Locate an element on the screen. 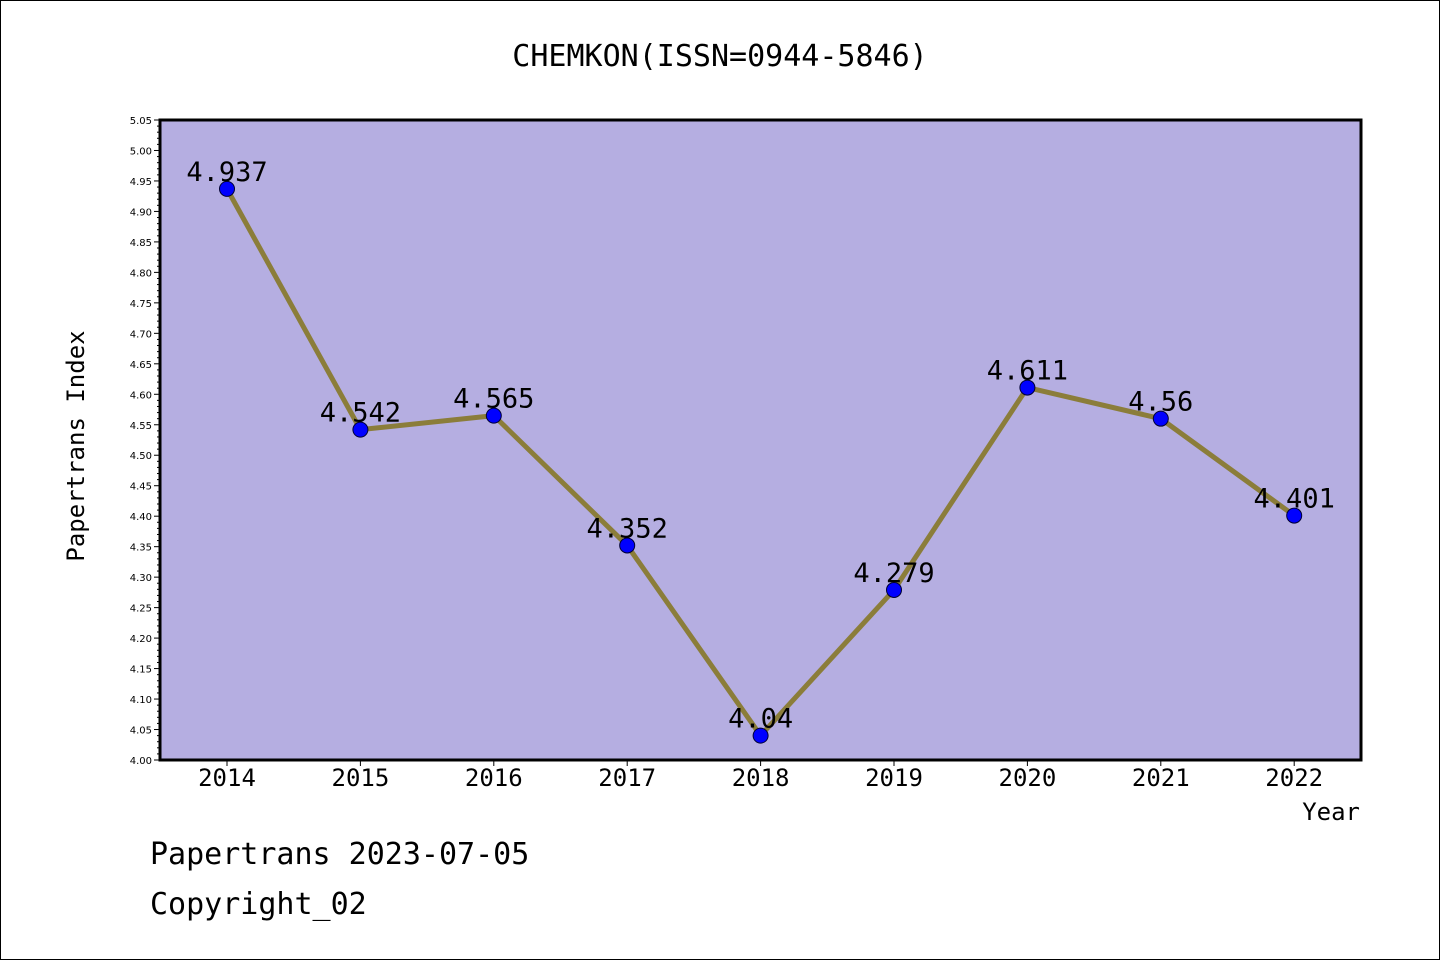 The height and width of the screenshot is (960, 1440). y-tick-label: 4.80 is located at coordinates (141, 273).